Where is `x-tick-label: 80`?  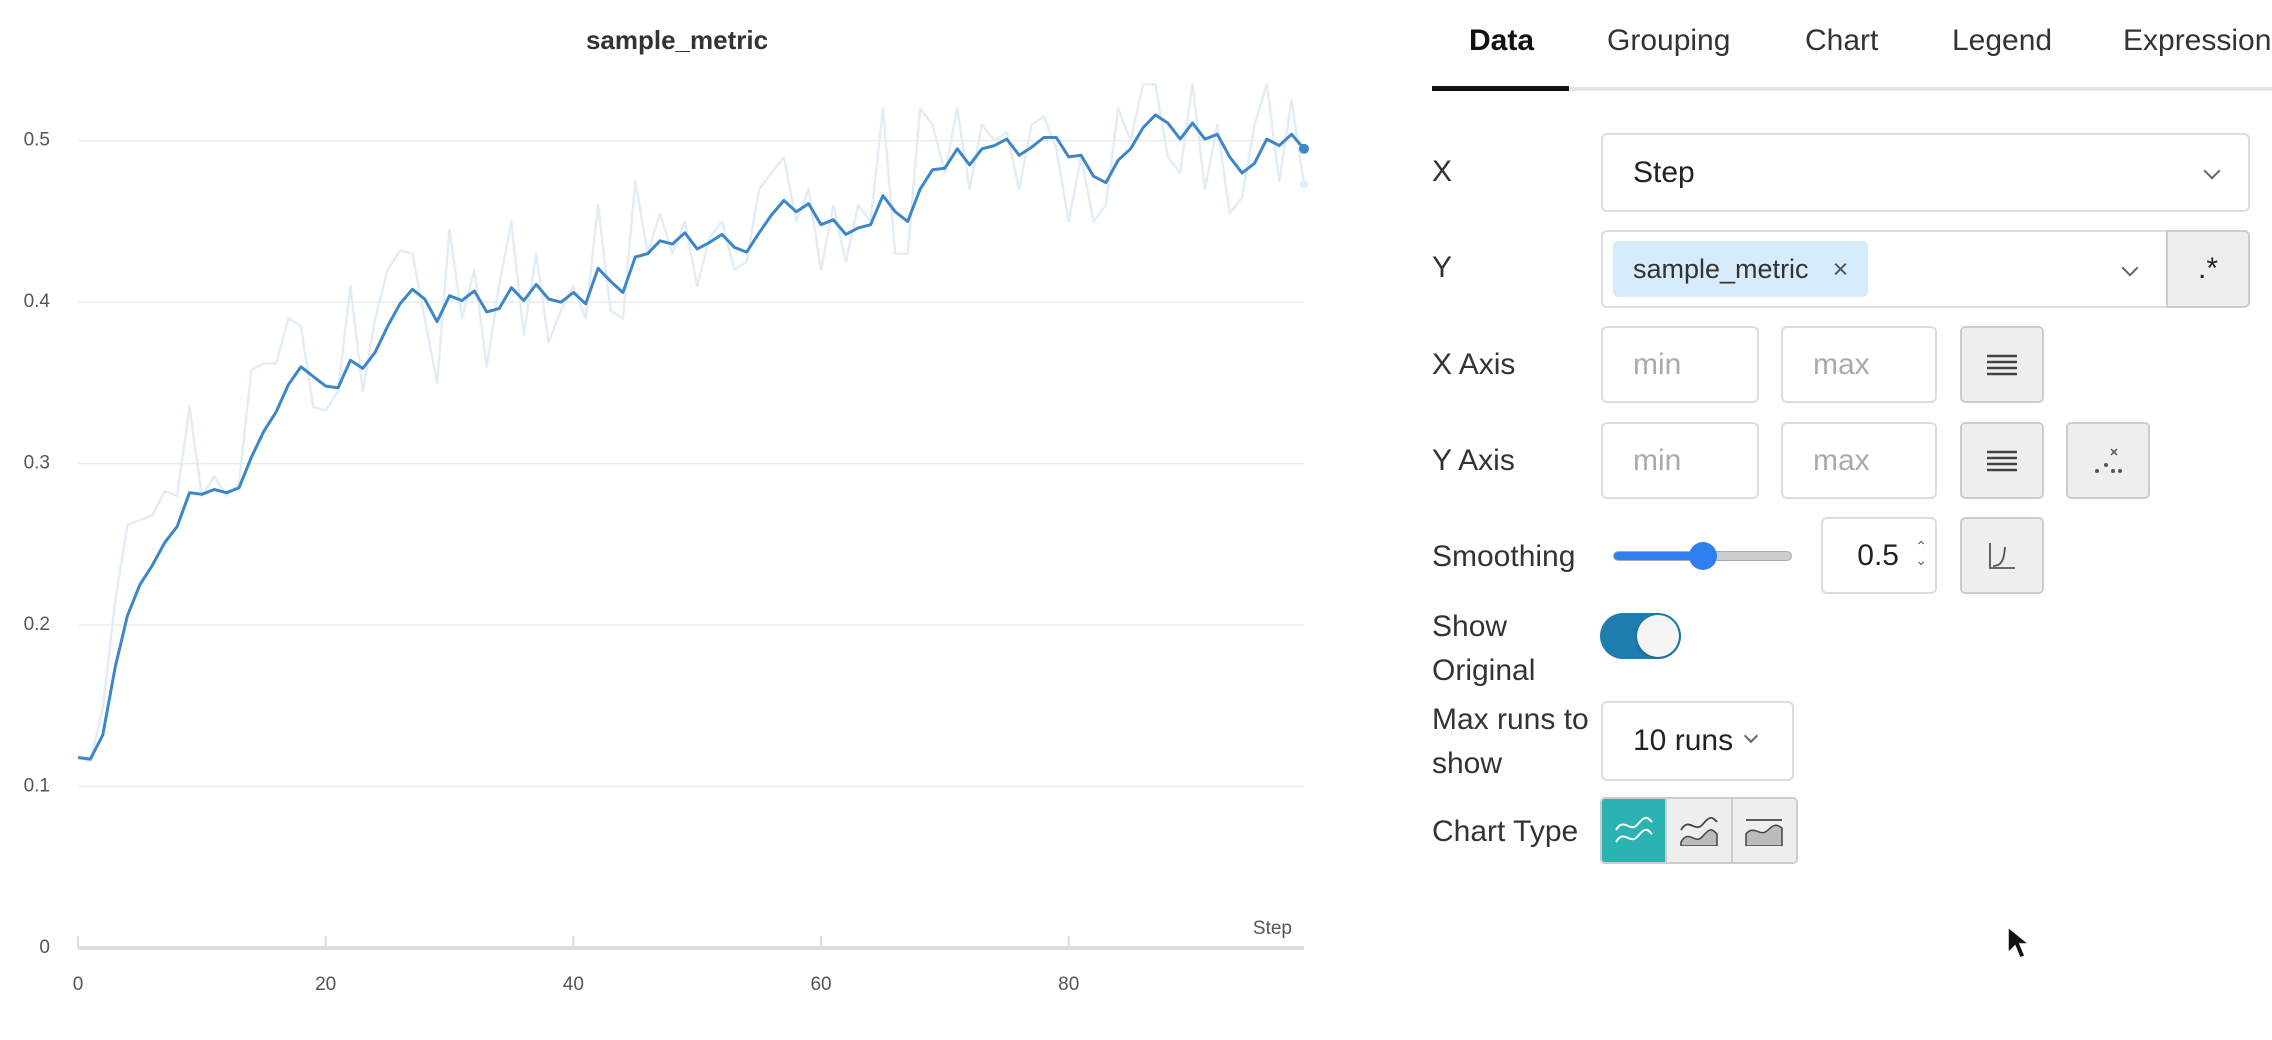
x-tick-label: 80 is located at coordinates (1068, 984).